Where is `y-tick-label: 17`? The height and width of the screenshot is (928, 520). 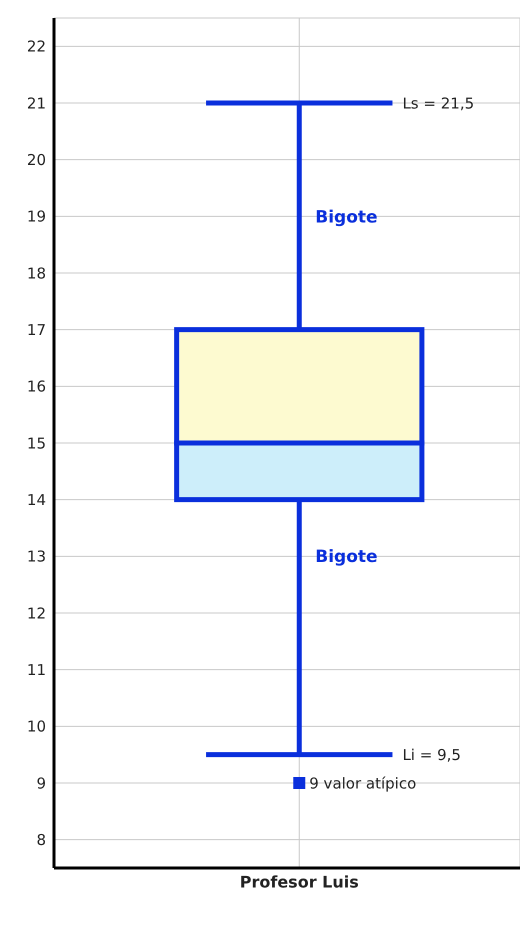
y-tick-label: 17 is located at coordinates (36, 329).